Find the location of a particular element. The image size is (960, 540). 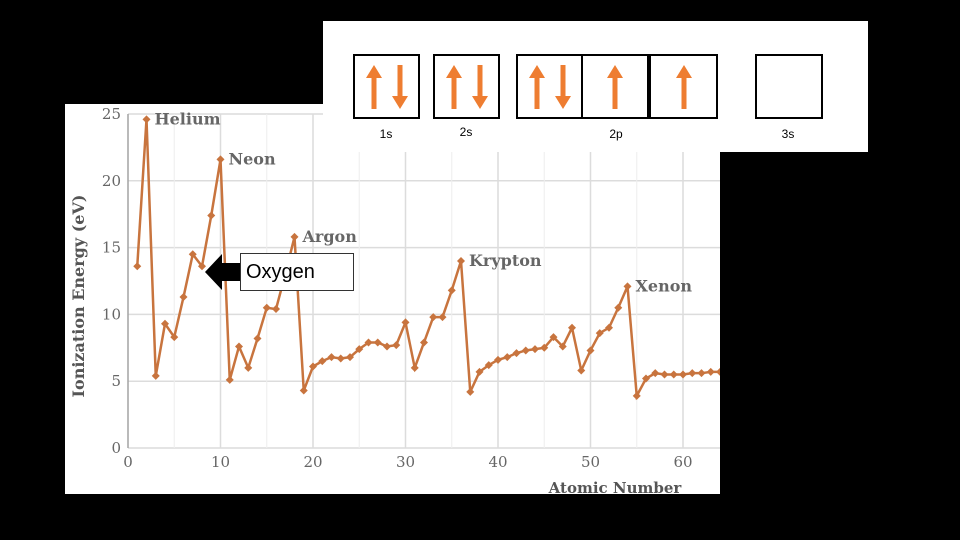

y-tick-label: 25 is located at coordinates (111, 114).